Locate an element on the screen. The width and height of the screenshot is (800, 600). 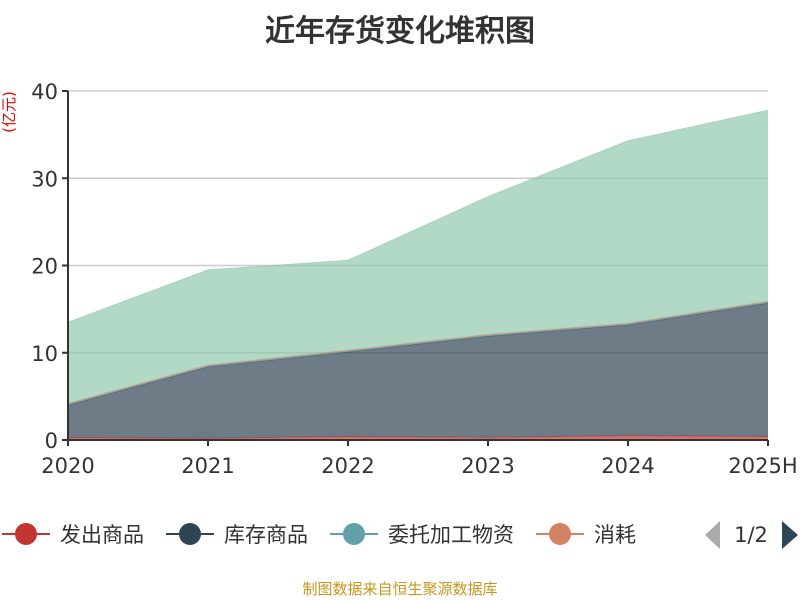
x-tick-label: 2021 is located at coordinates (207, 466).